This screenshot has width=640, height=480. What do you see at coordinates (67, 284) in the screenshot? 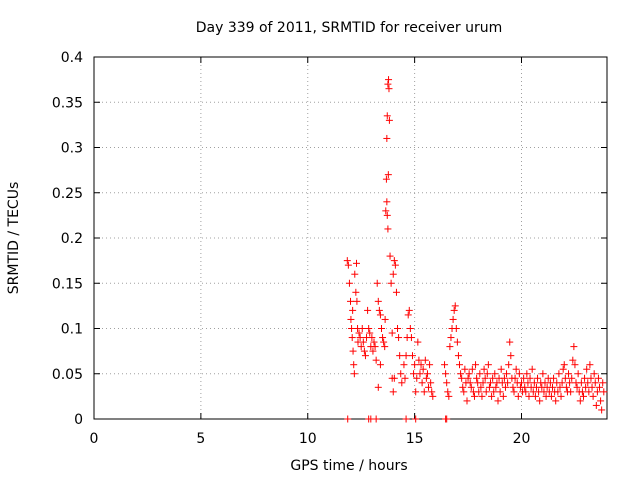
I see `y-tick-label: 0.15` at bounding box center [67, 284].